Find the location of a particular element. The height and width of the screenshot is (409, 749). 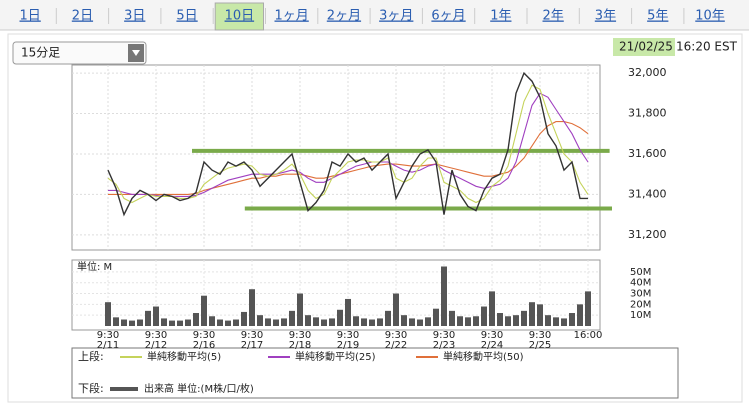

dropdown-label: 15分足 is located at coordinates (40, 53).